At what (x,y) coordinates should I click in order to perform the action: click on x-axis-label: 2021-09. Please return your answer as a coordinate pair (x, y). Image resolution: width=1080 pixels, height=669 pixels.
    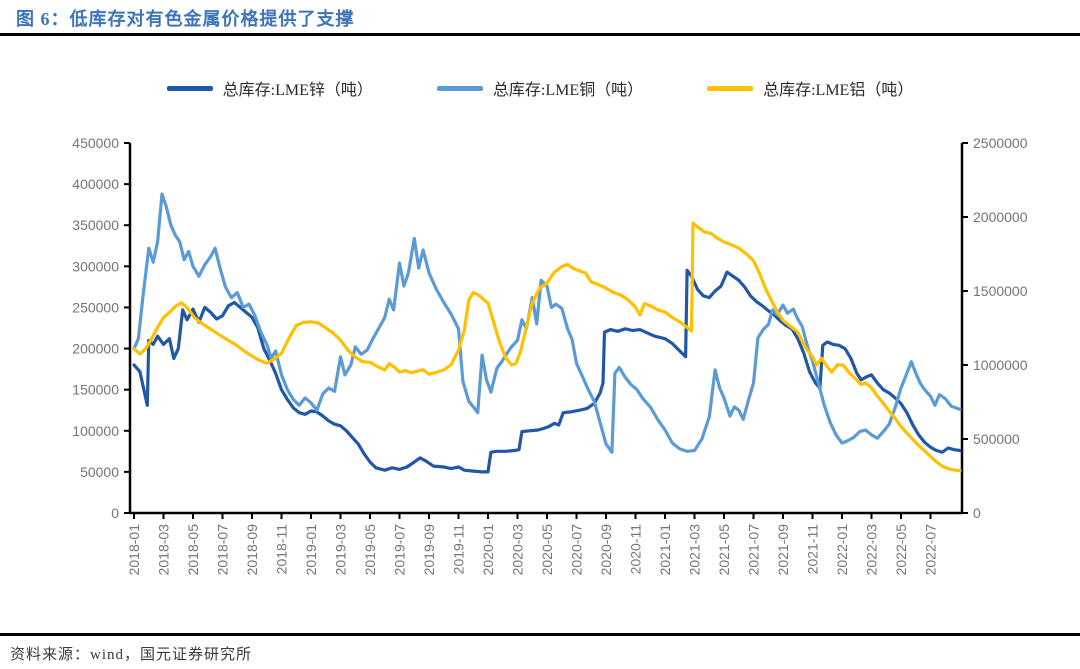
    Looking at the image, I should click on (783, 550).